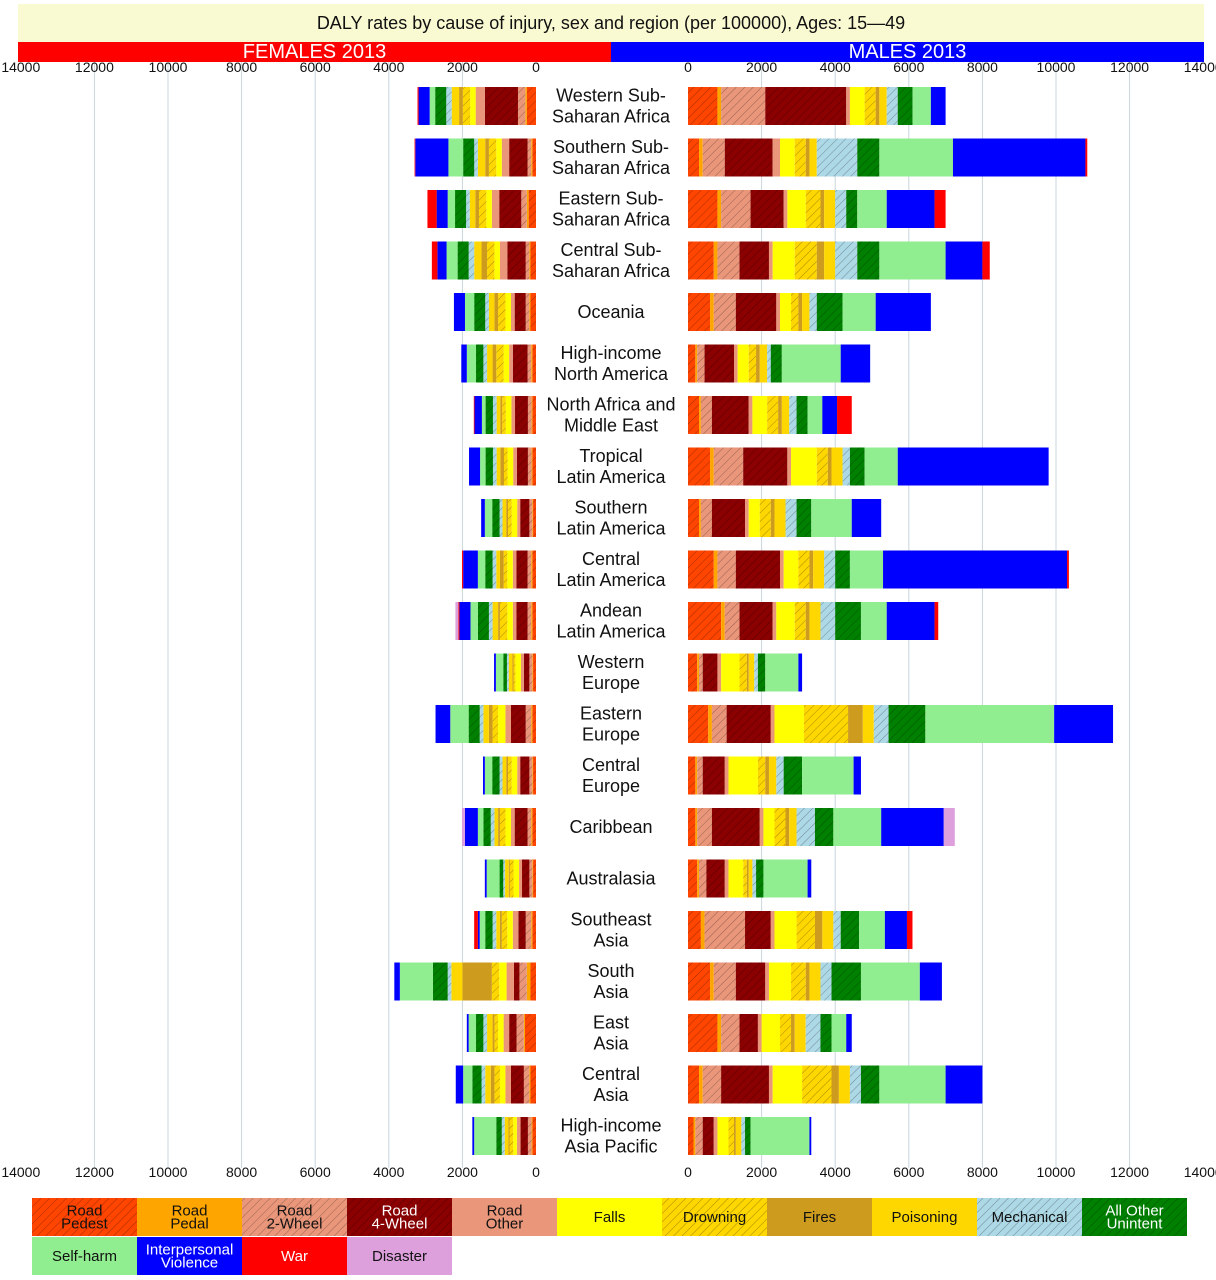 This screenshot has height=1280, width=1216. Describe the element at coordinates (462, 1172) in the screenshot. I see `female-tick-label: 2000` at that location.